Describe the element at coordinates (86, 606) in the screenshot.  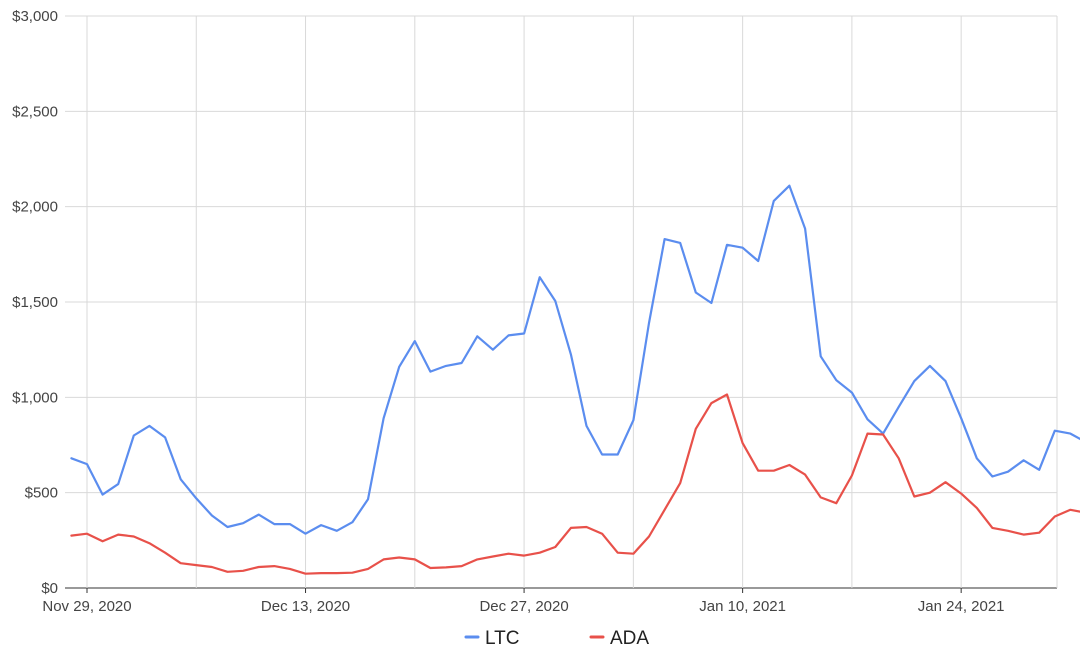
I see `x-tick-label: Nov 29, 2020` at that location.